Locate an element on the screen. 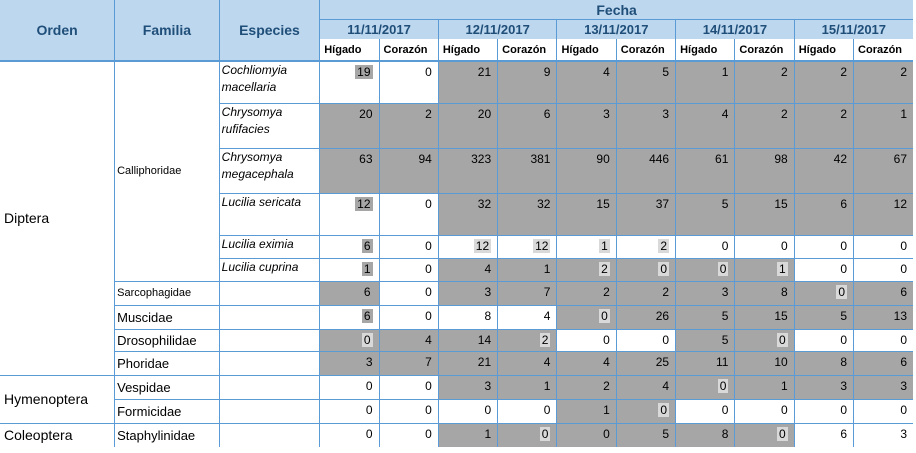 This screenshot has height=453, width=916. table-row: Phoridae 3 7 21 4 4 25 11 10 8 6 is located at coordinates (456, 362).